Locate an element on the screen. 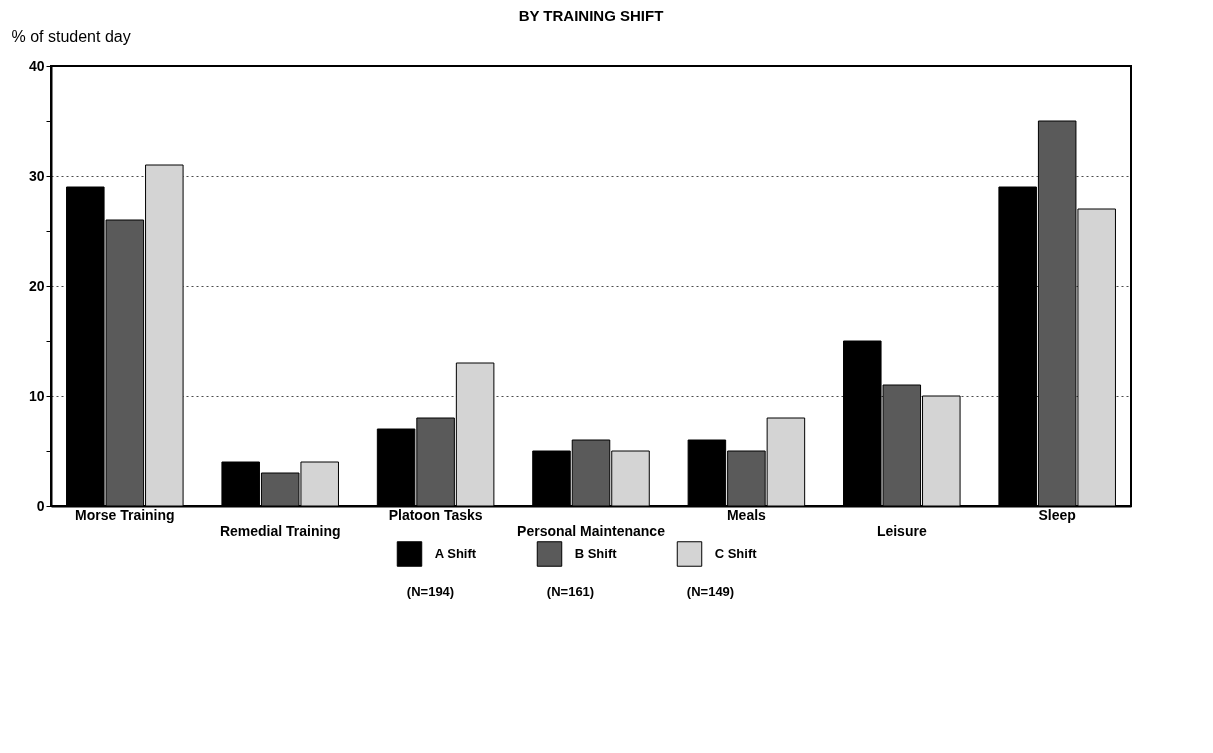 The height and width of the screenshot is (753, 1213). y-axis-title: % of student day is located at coordinates (71, 36).